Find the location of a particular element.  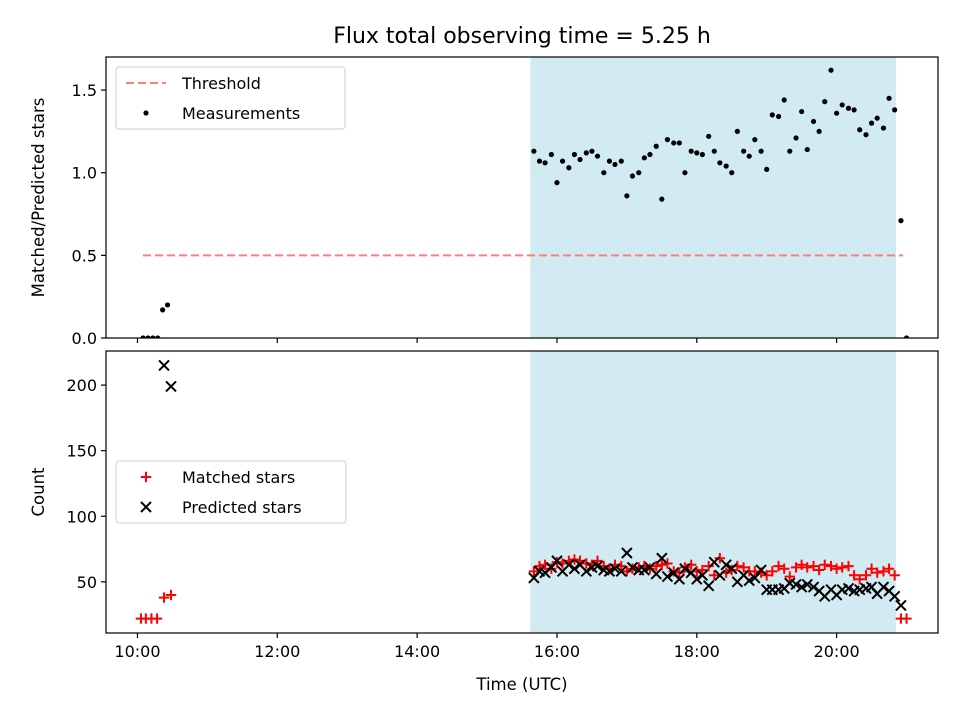

legend-box is located at coordinates (231, 492).